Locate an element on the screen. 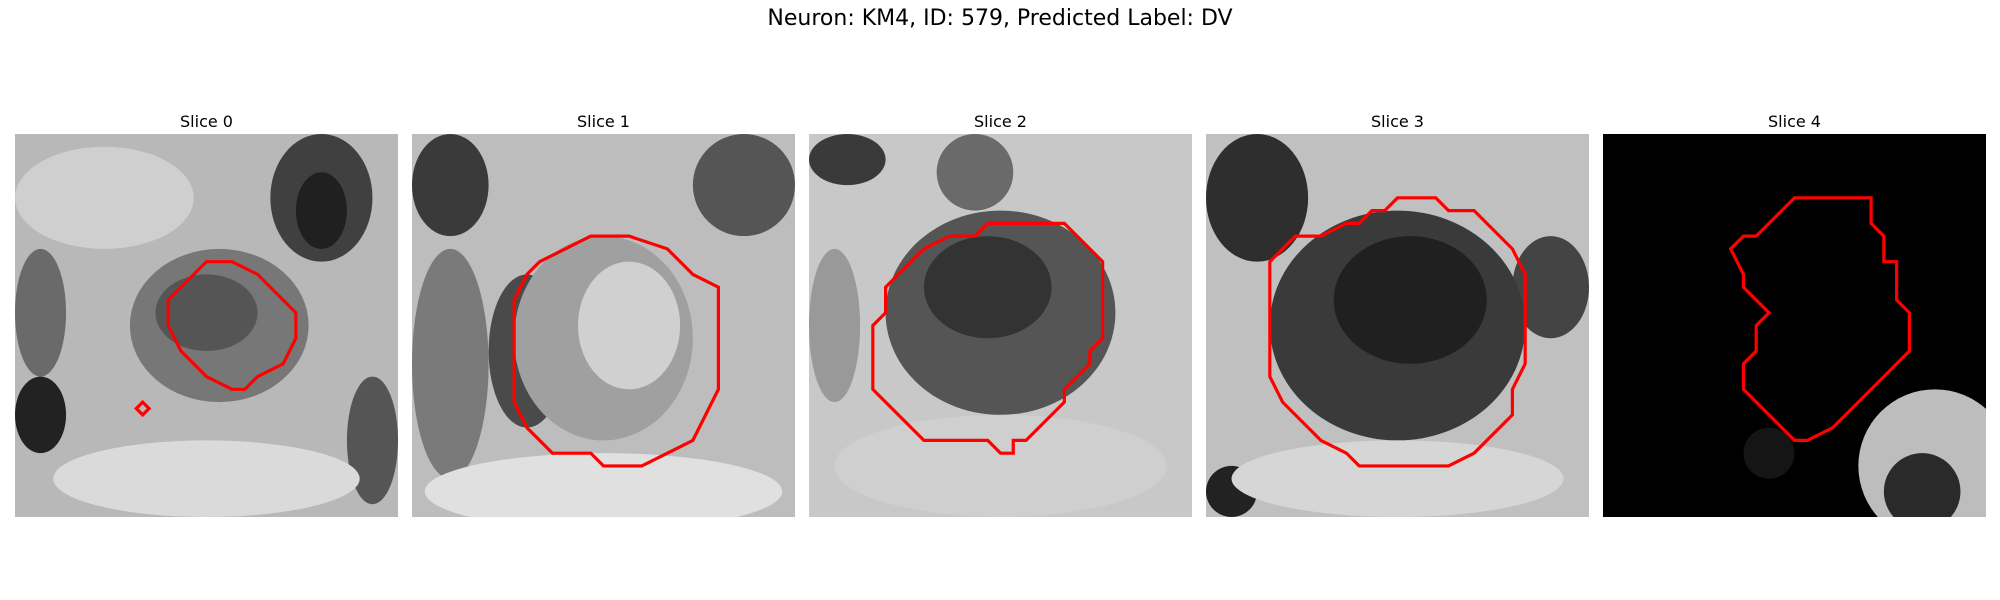 The height and width of the screenshot is (600, 2000). slice-panel-4: Slice 4 is located at coordinates (1794, 313).